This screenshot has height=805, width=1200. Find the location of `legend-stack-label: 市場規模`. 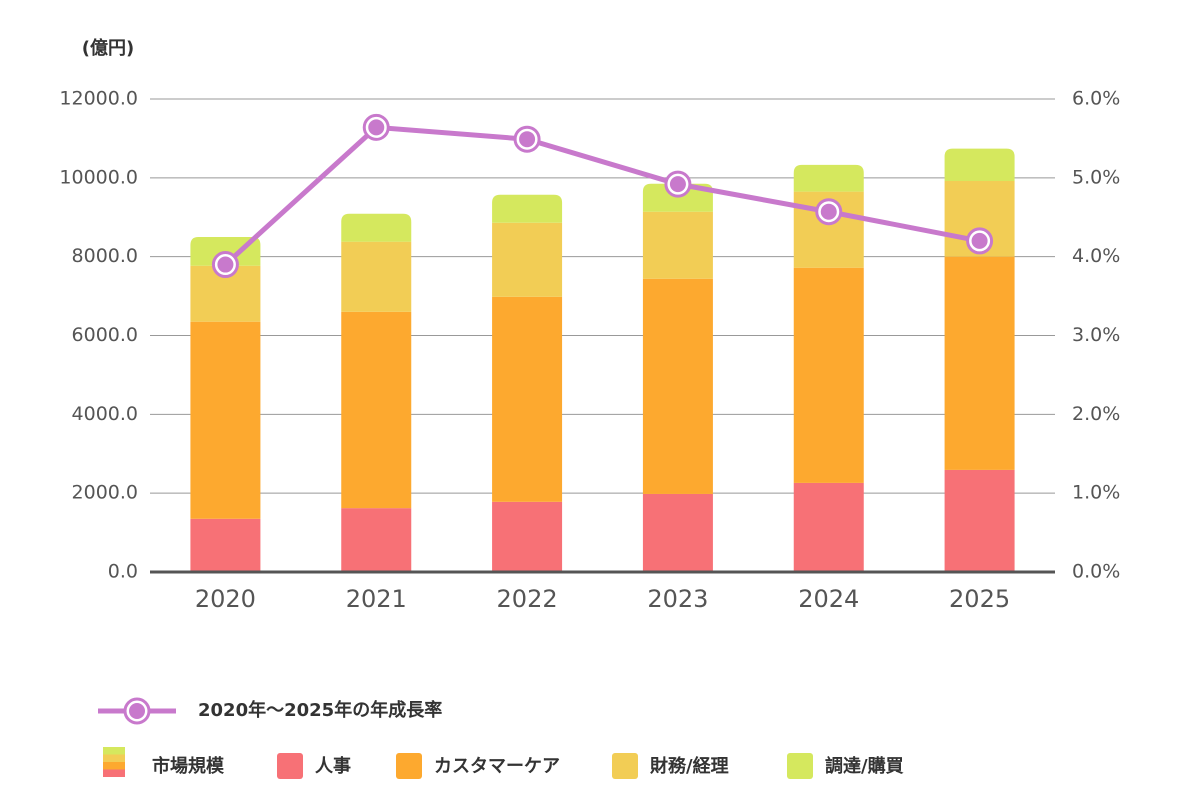

legend-stack-label: 市場規模 is located at coordinates (188, 766).